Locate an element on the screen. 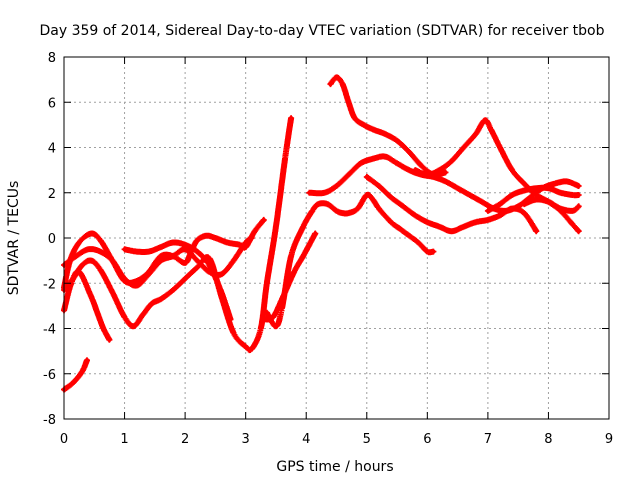  x-tick-label: 1 is located at coordinates (124, 439).